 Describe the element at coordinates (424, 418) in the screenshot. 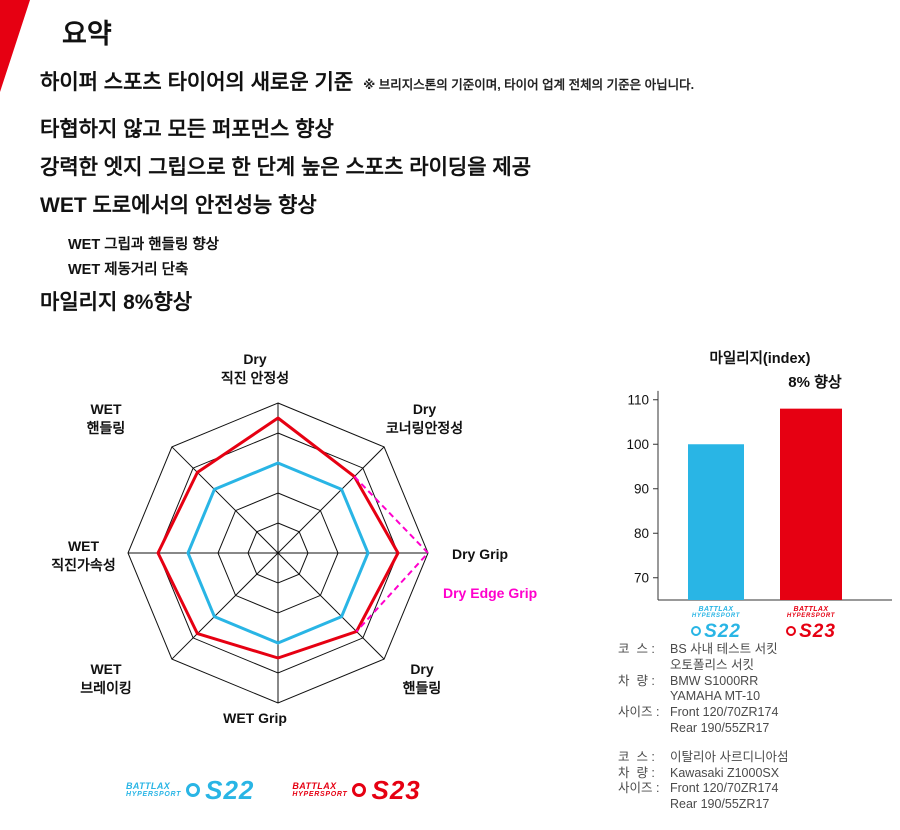

I see `radar-axis-label-dry-cornering-stability: Dry 코너링안정성` at that location.